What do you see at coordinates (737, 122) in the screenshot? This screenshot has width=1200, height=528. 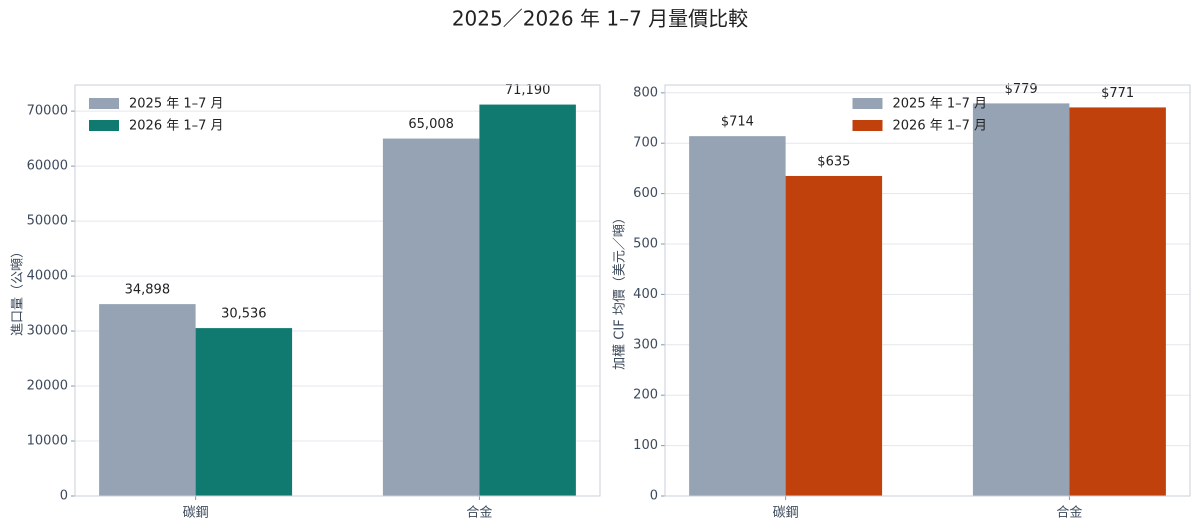 I see `data-label: $714` at bounding box center [737, 122].